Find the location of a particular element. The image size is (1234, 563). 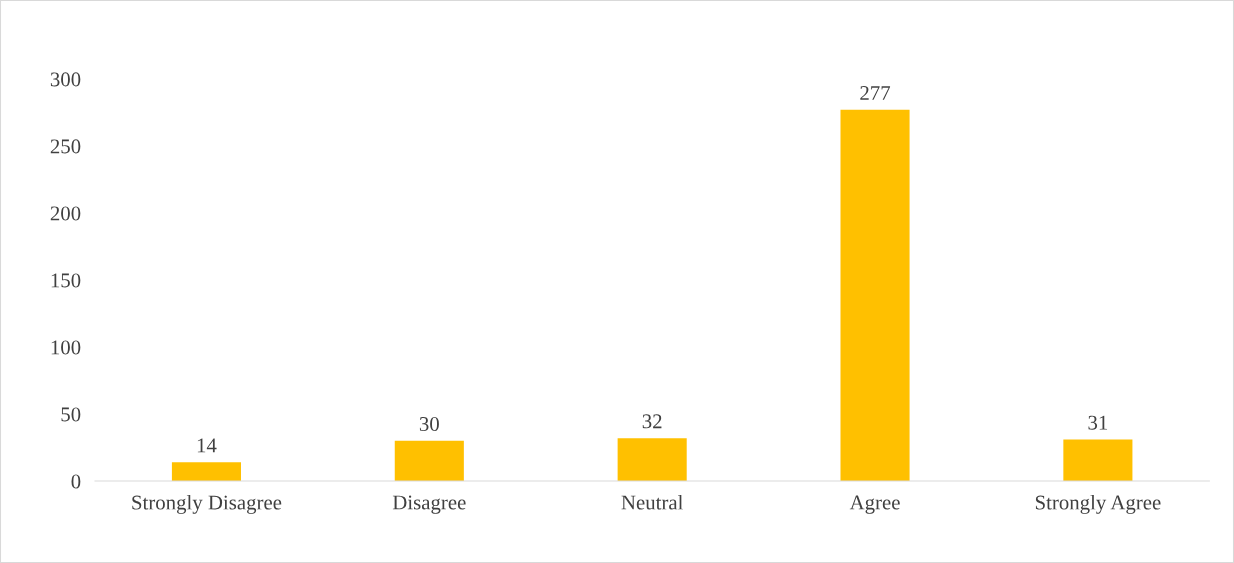

y-tick-label: 50 is located at coordinates (71, 414).